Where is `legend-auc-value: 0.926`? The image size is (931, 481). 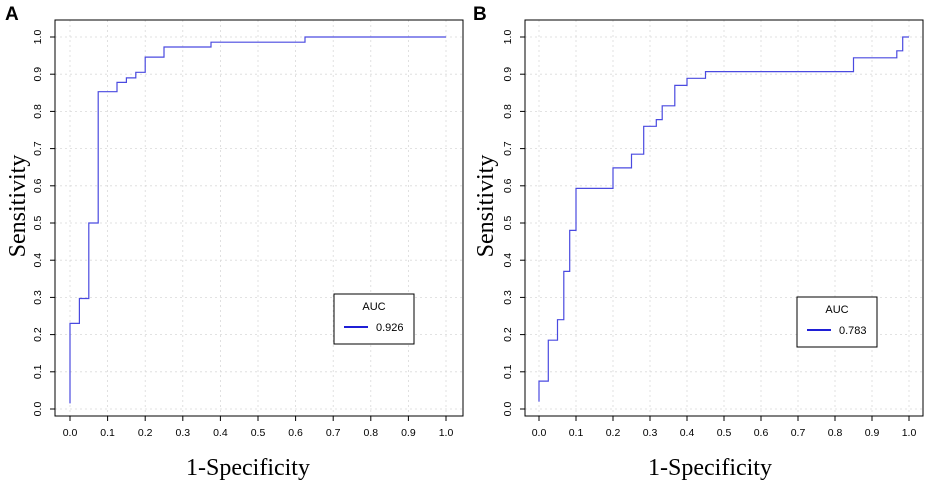 legend-auc-value: 0.926 is located at coordinates (390, 328).